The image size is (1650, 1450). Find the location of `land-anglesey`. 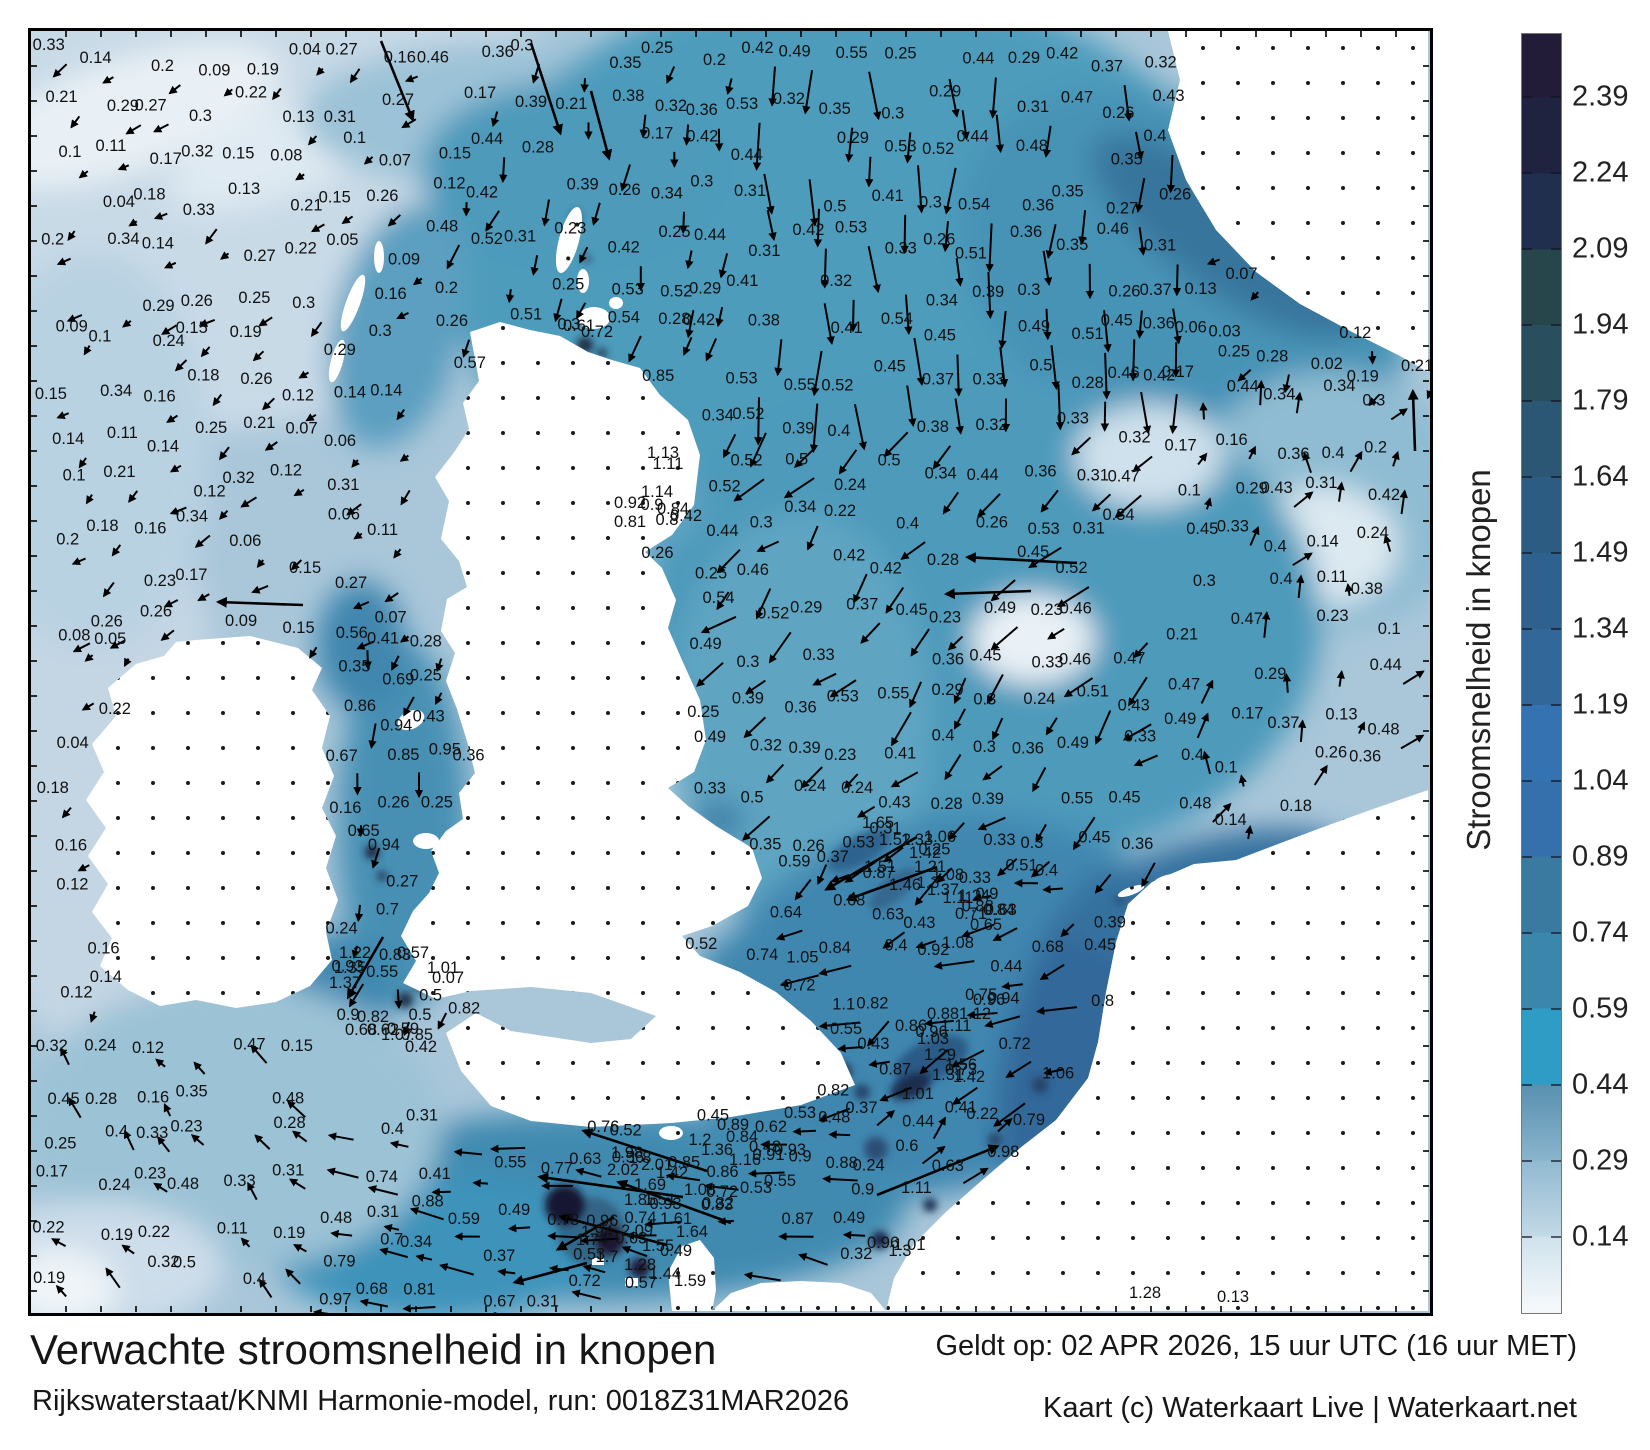

land-anglesey is located at coordinates (426, 841).